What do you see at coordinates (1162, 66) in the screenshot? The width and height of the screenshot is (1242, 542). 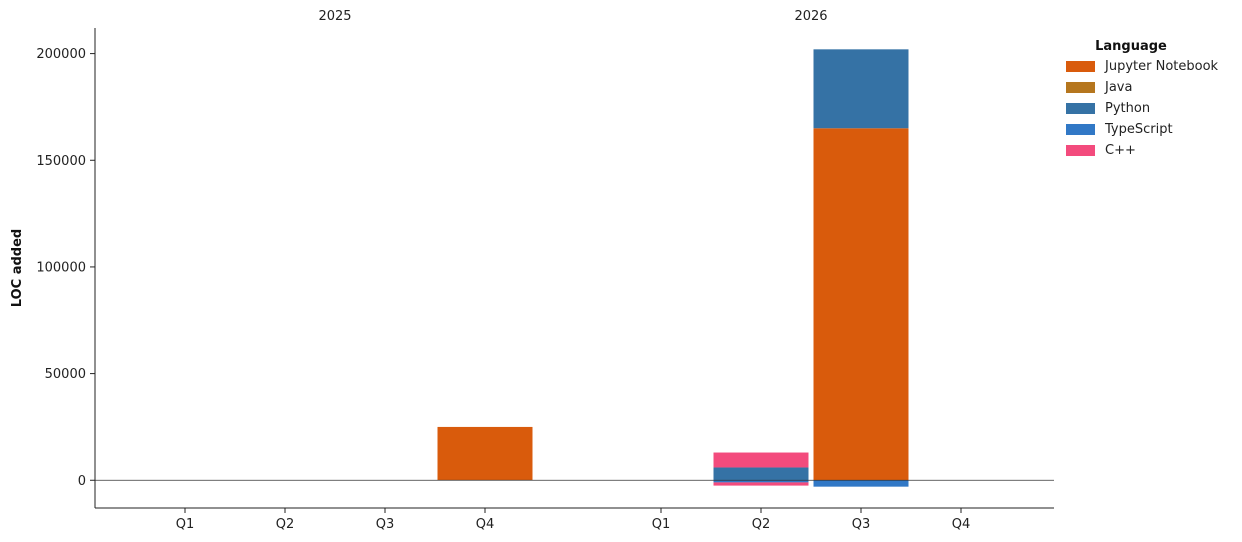 I see `legend-label: Jupyter Notebook` at bounding box center [1162, 66].